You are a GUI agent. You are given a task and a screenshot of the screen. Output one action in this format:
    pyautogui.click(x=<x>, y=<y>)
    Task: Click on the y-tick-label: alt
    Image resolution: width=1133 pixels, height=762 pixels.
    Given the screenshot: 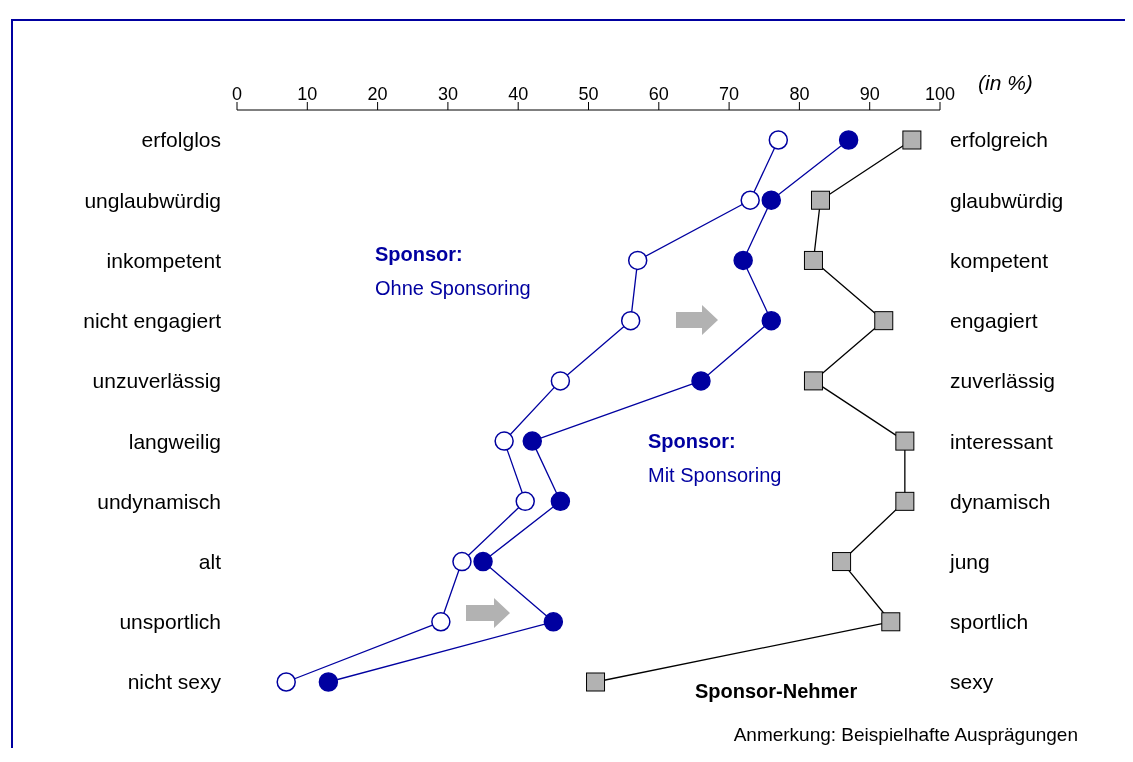 What is the action you would take?
    pyautogui.click(x=210, y=562)
    